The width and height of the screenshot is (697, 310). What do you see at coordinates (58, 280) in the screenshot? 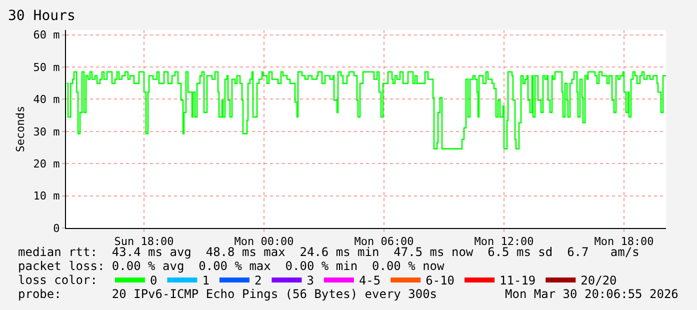
I see `text: loss color:` at bounding box center [58, 280].